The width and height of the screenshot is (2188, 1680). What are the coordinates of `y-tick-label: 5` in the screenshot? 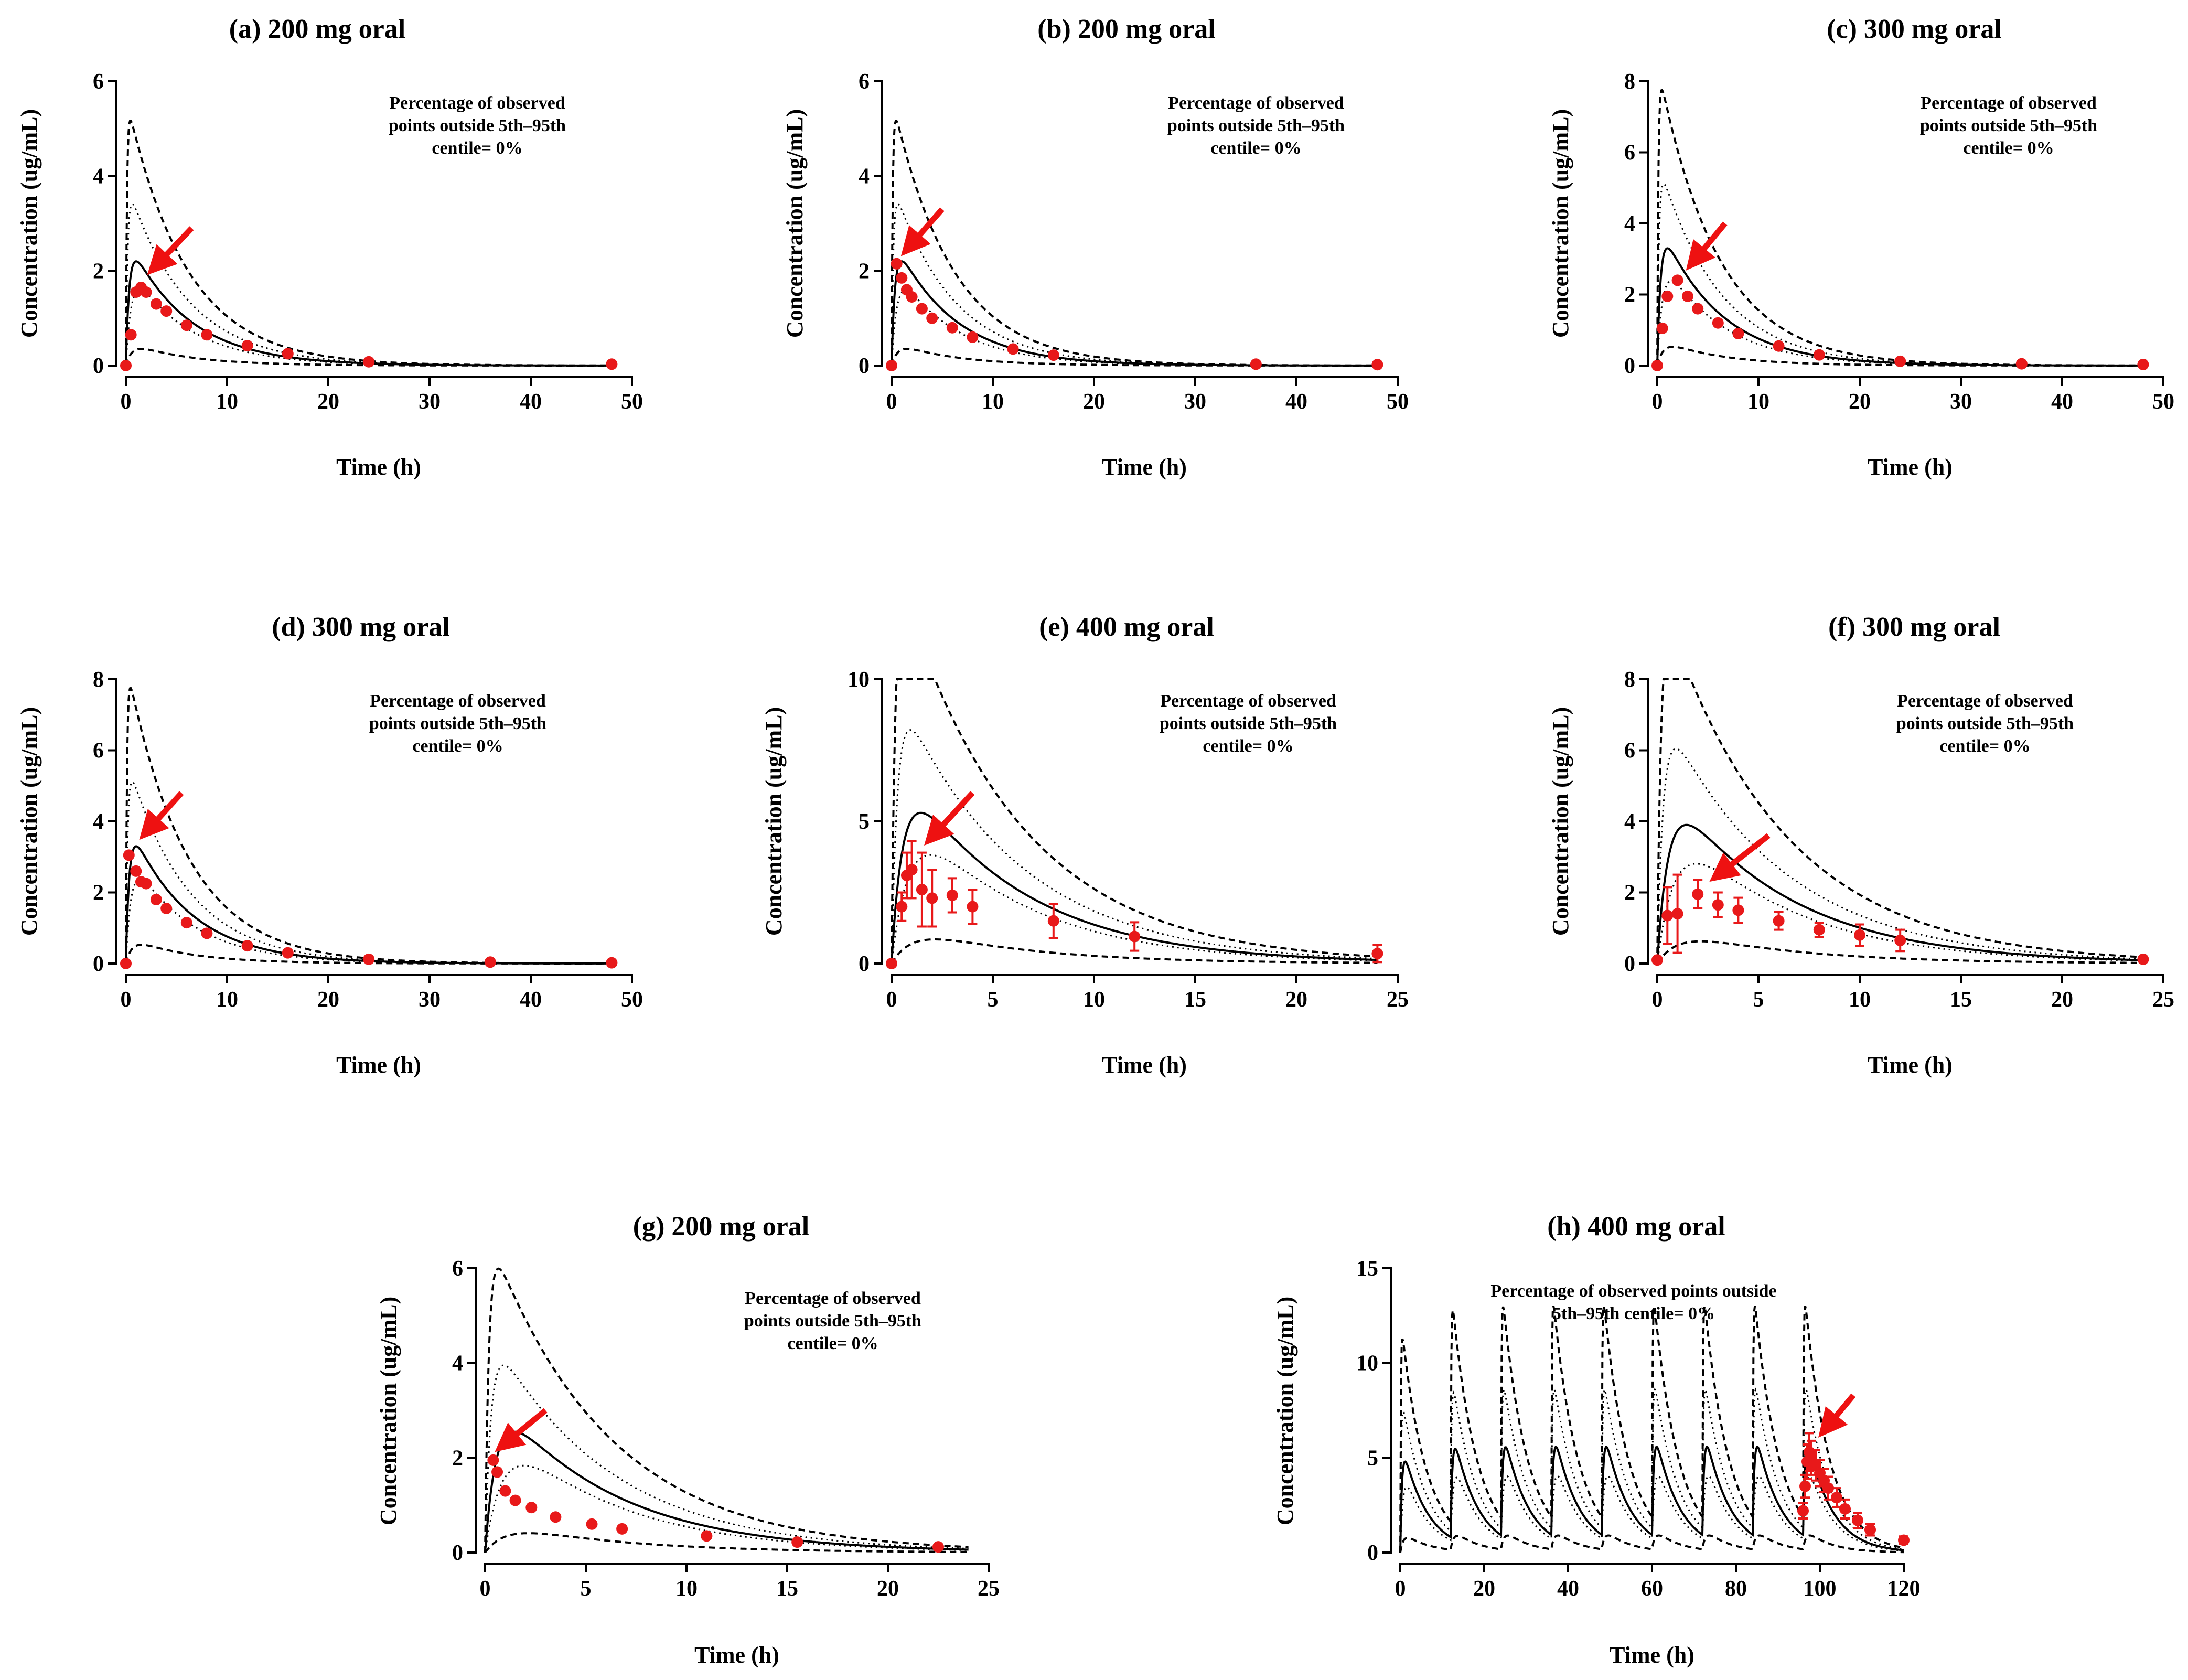 It's located at (864, 822).